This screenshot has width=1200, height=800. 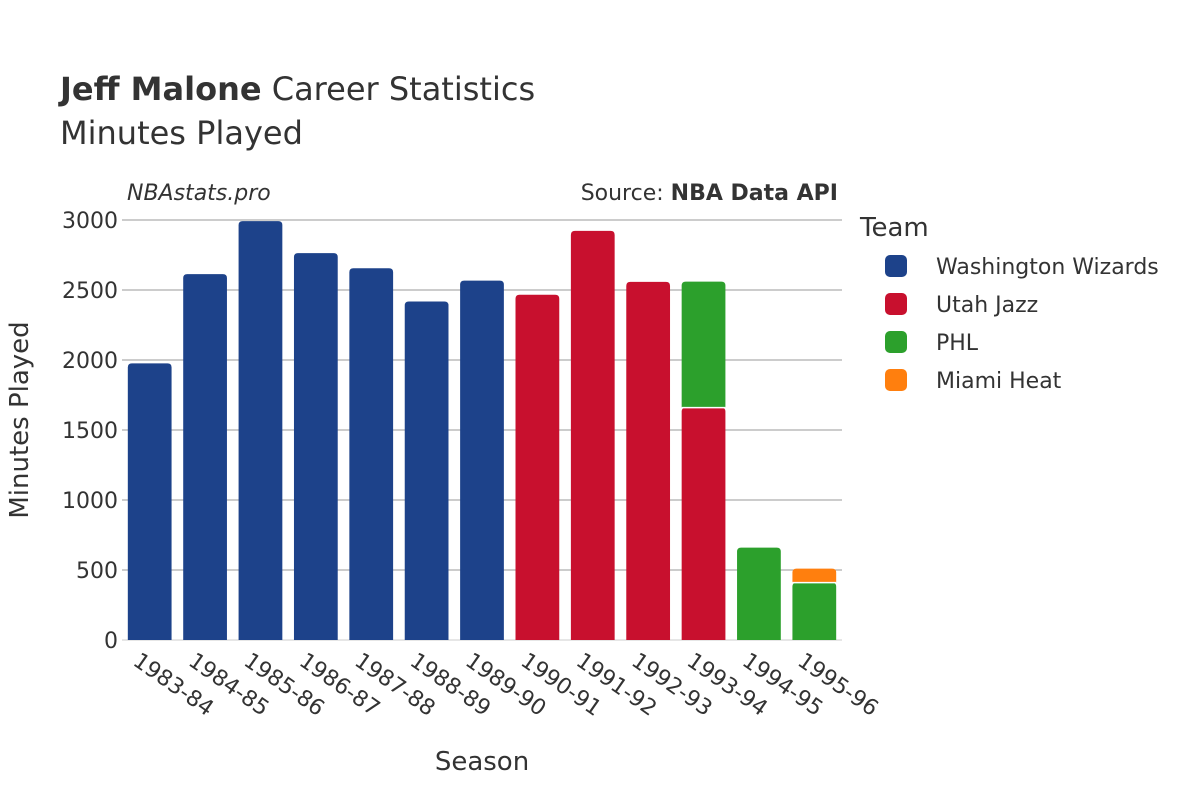 I want to click on chart-subtitle: Minutes Played, so click(x=181, y=133).